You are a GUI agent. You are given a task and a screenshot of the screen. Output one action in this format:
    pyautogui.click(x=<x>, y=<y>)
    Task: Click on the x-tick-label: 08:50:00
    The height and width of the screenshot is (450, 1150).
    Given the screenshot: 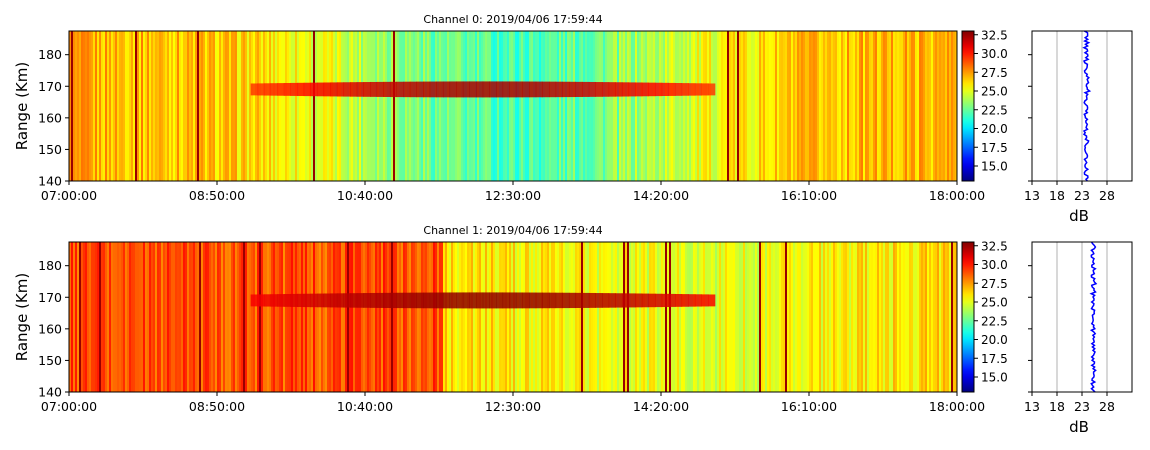 What is the action you would take?
    pyautogui.click(x=217, y=195)
    